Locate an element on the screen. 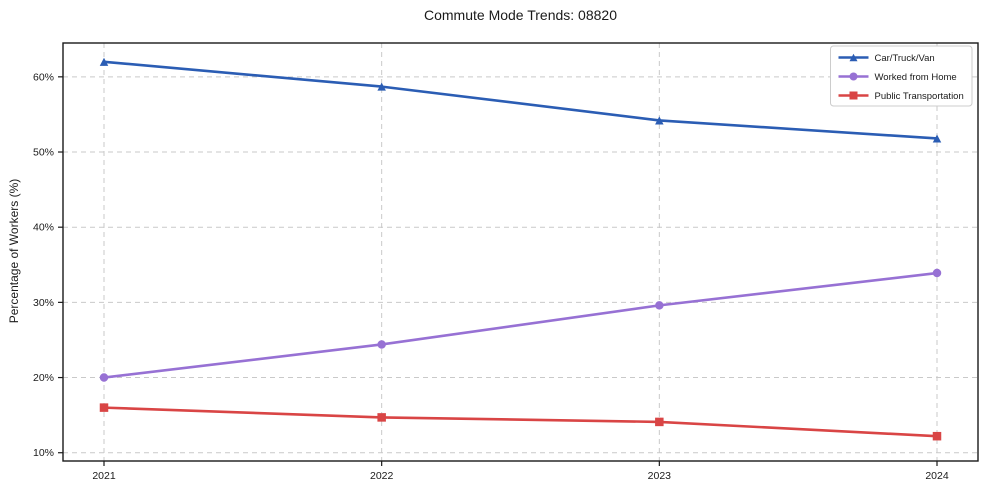 The image size is (990, 490). x-tick-label: 2024 is located at coordinates (937, 476).